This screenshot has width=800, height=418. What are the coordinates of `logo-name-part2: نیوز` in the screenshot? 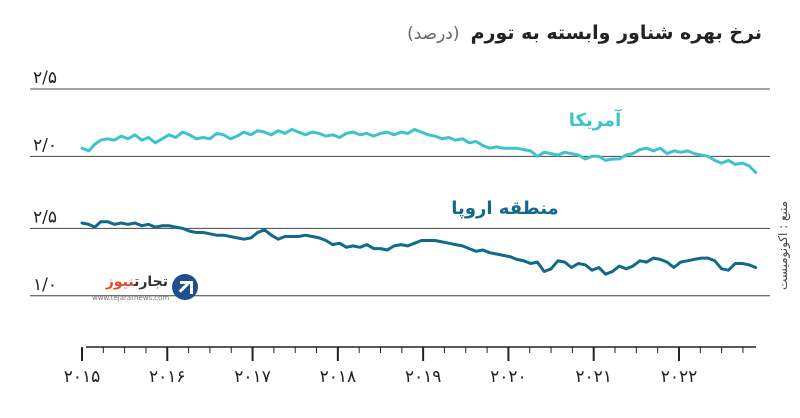 It's located at (120, 282).